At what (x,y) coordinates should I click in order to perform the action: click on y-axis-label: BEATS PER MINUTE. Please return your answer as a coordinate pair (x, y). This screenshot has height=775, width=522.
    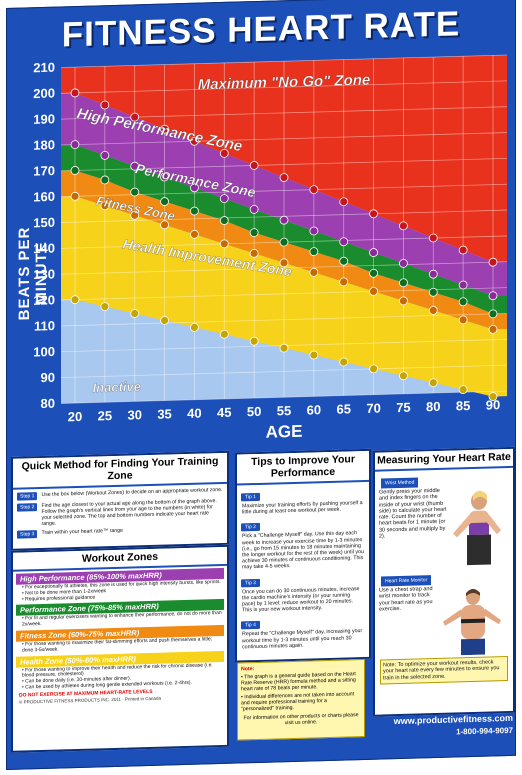
    Looking at the image, I should click on (33, 273).